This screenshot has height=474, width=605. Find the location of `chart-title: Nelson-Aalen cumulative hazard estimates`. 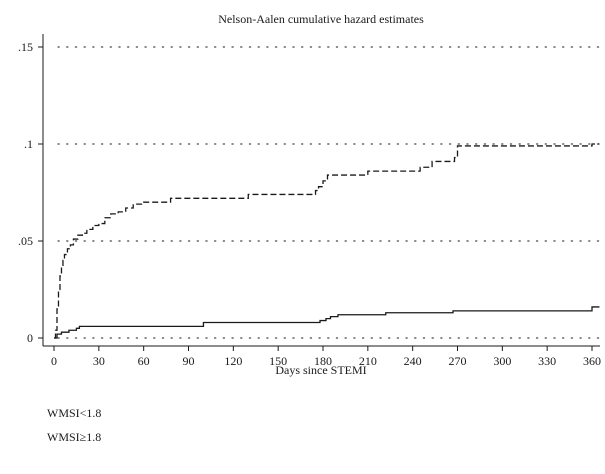

chart-title: Nelson-Aalen cumulative hazard estimates is located at coordinates (321, 19).